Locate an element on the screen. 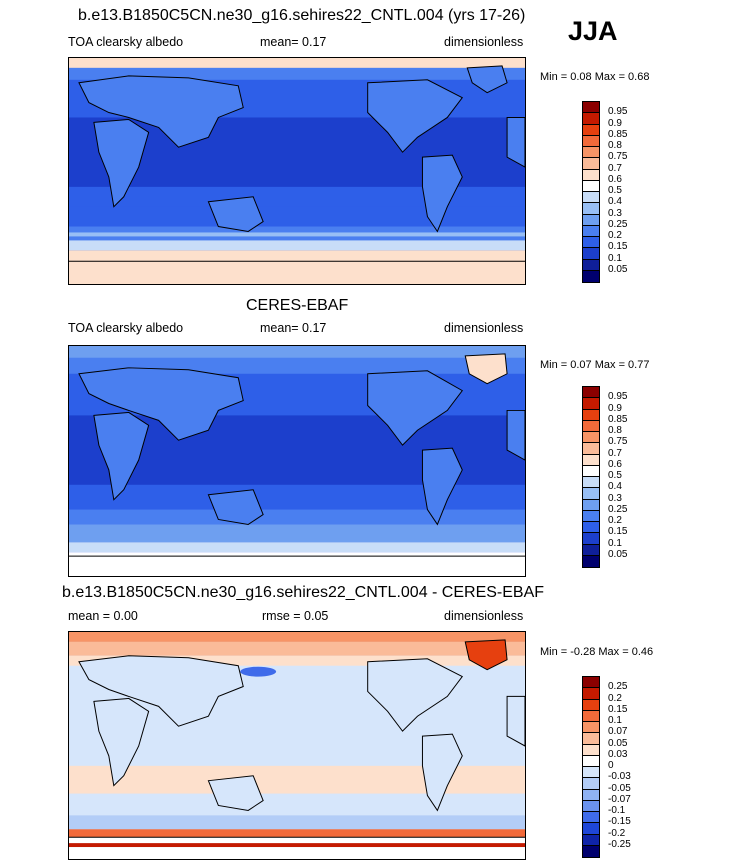  colorbar-tick-label: 0.8 is located at coordinates (615, 145).